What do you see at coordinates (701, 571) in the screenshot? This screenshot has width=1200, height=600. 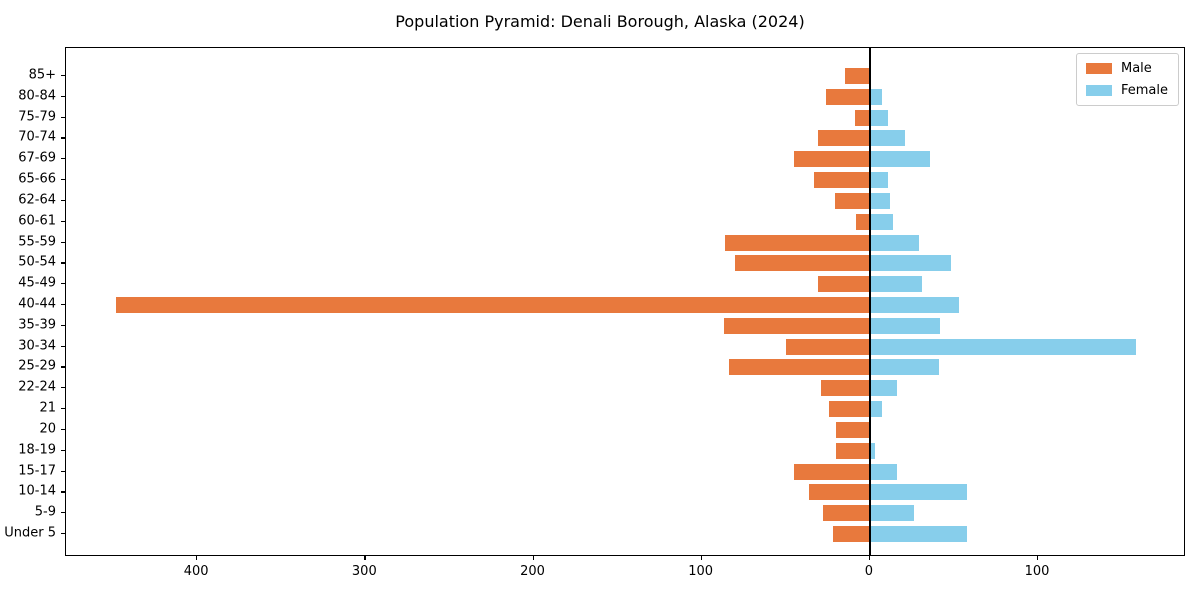 I see `x-axis-label-100-left: 100` at bounding box center [701, 571].